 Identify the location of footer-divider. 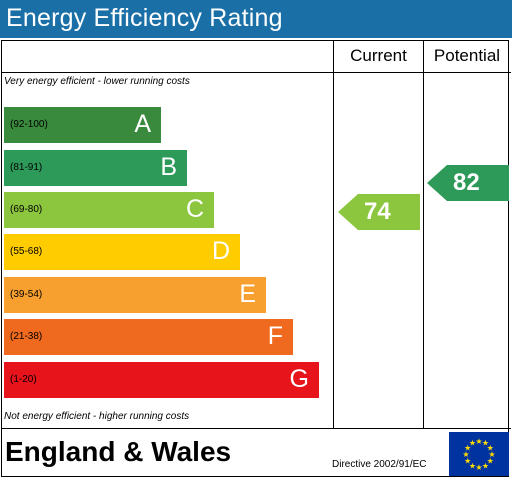
(256, 428).